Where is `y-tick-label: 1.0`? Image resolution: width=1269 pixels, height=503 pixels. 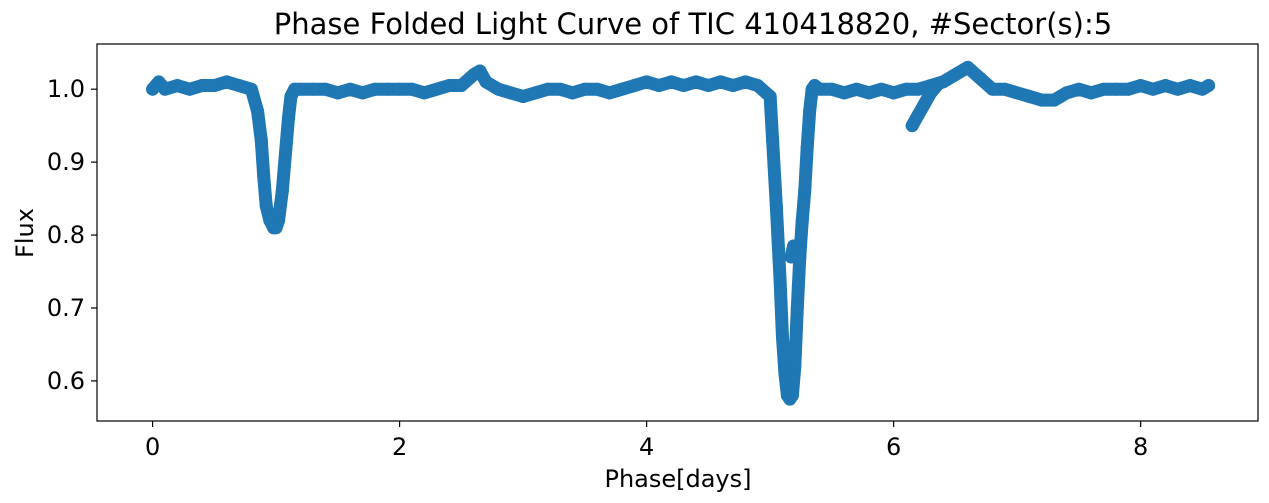
y-tick-label: 1.0 is located at coordinates (66, 89).